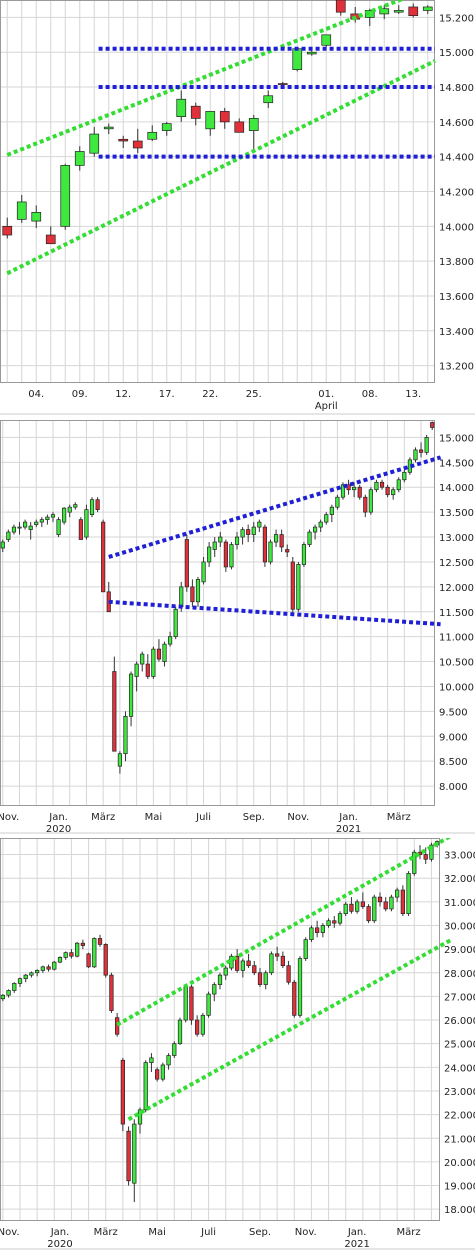 This screenshot has width=475, height=1250. I want to click on x-tick-label: 17., so click(167, 394).